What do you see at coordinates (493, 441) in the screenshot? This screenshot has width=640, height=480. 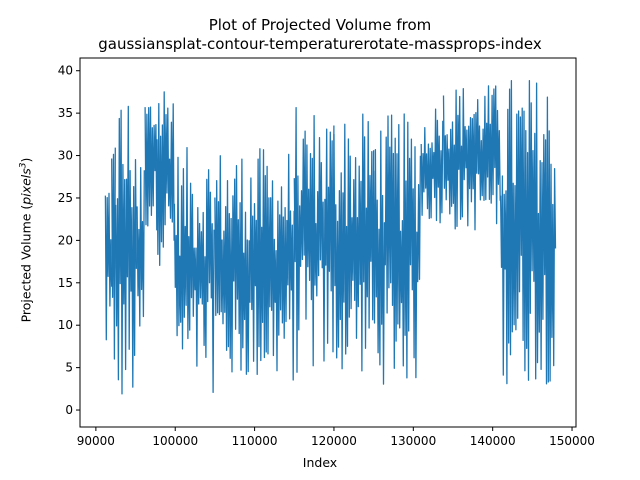 I see `x-tick-label-5: 140000` at bounding box center [493, 441].